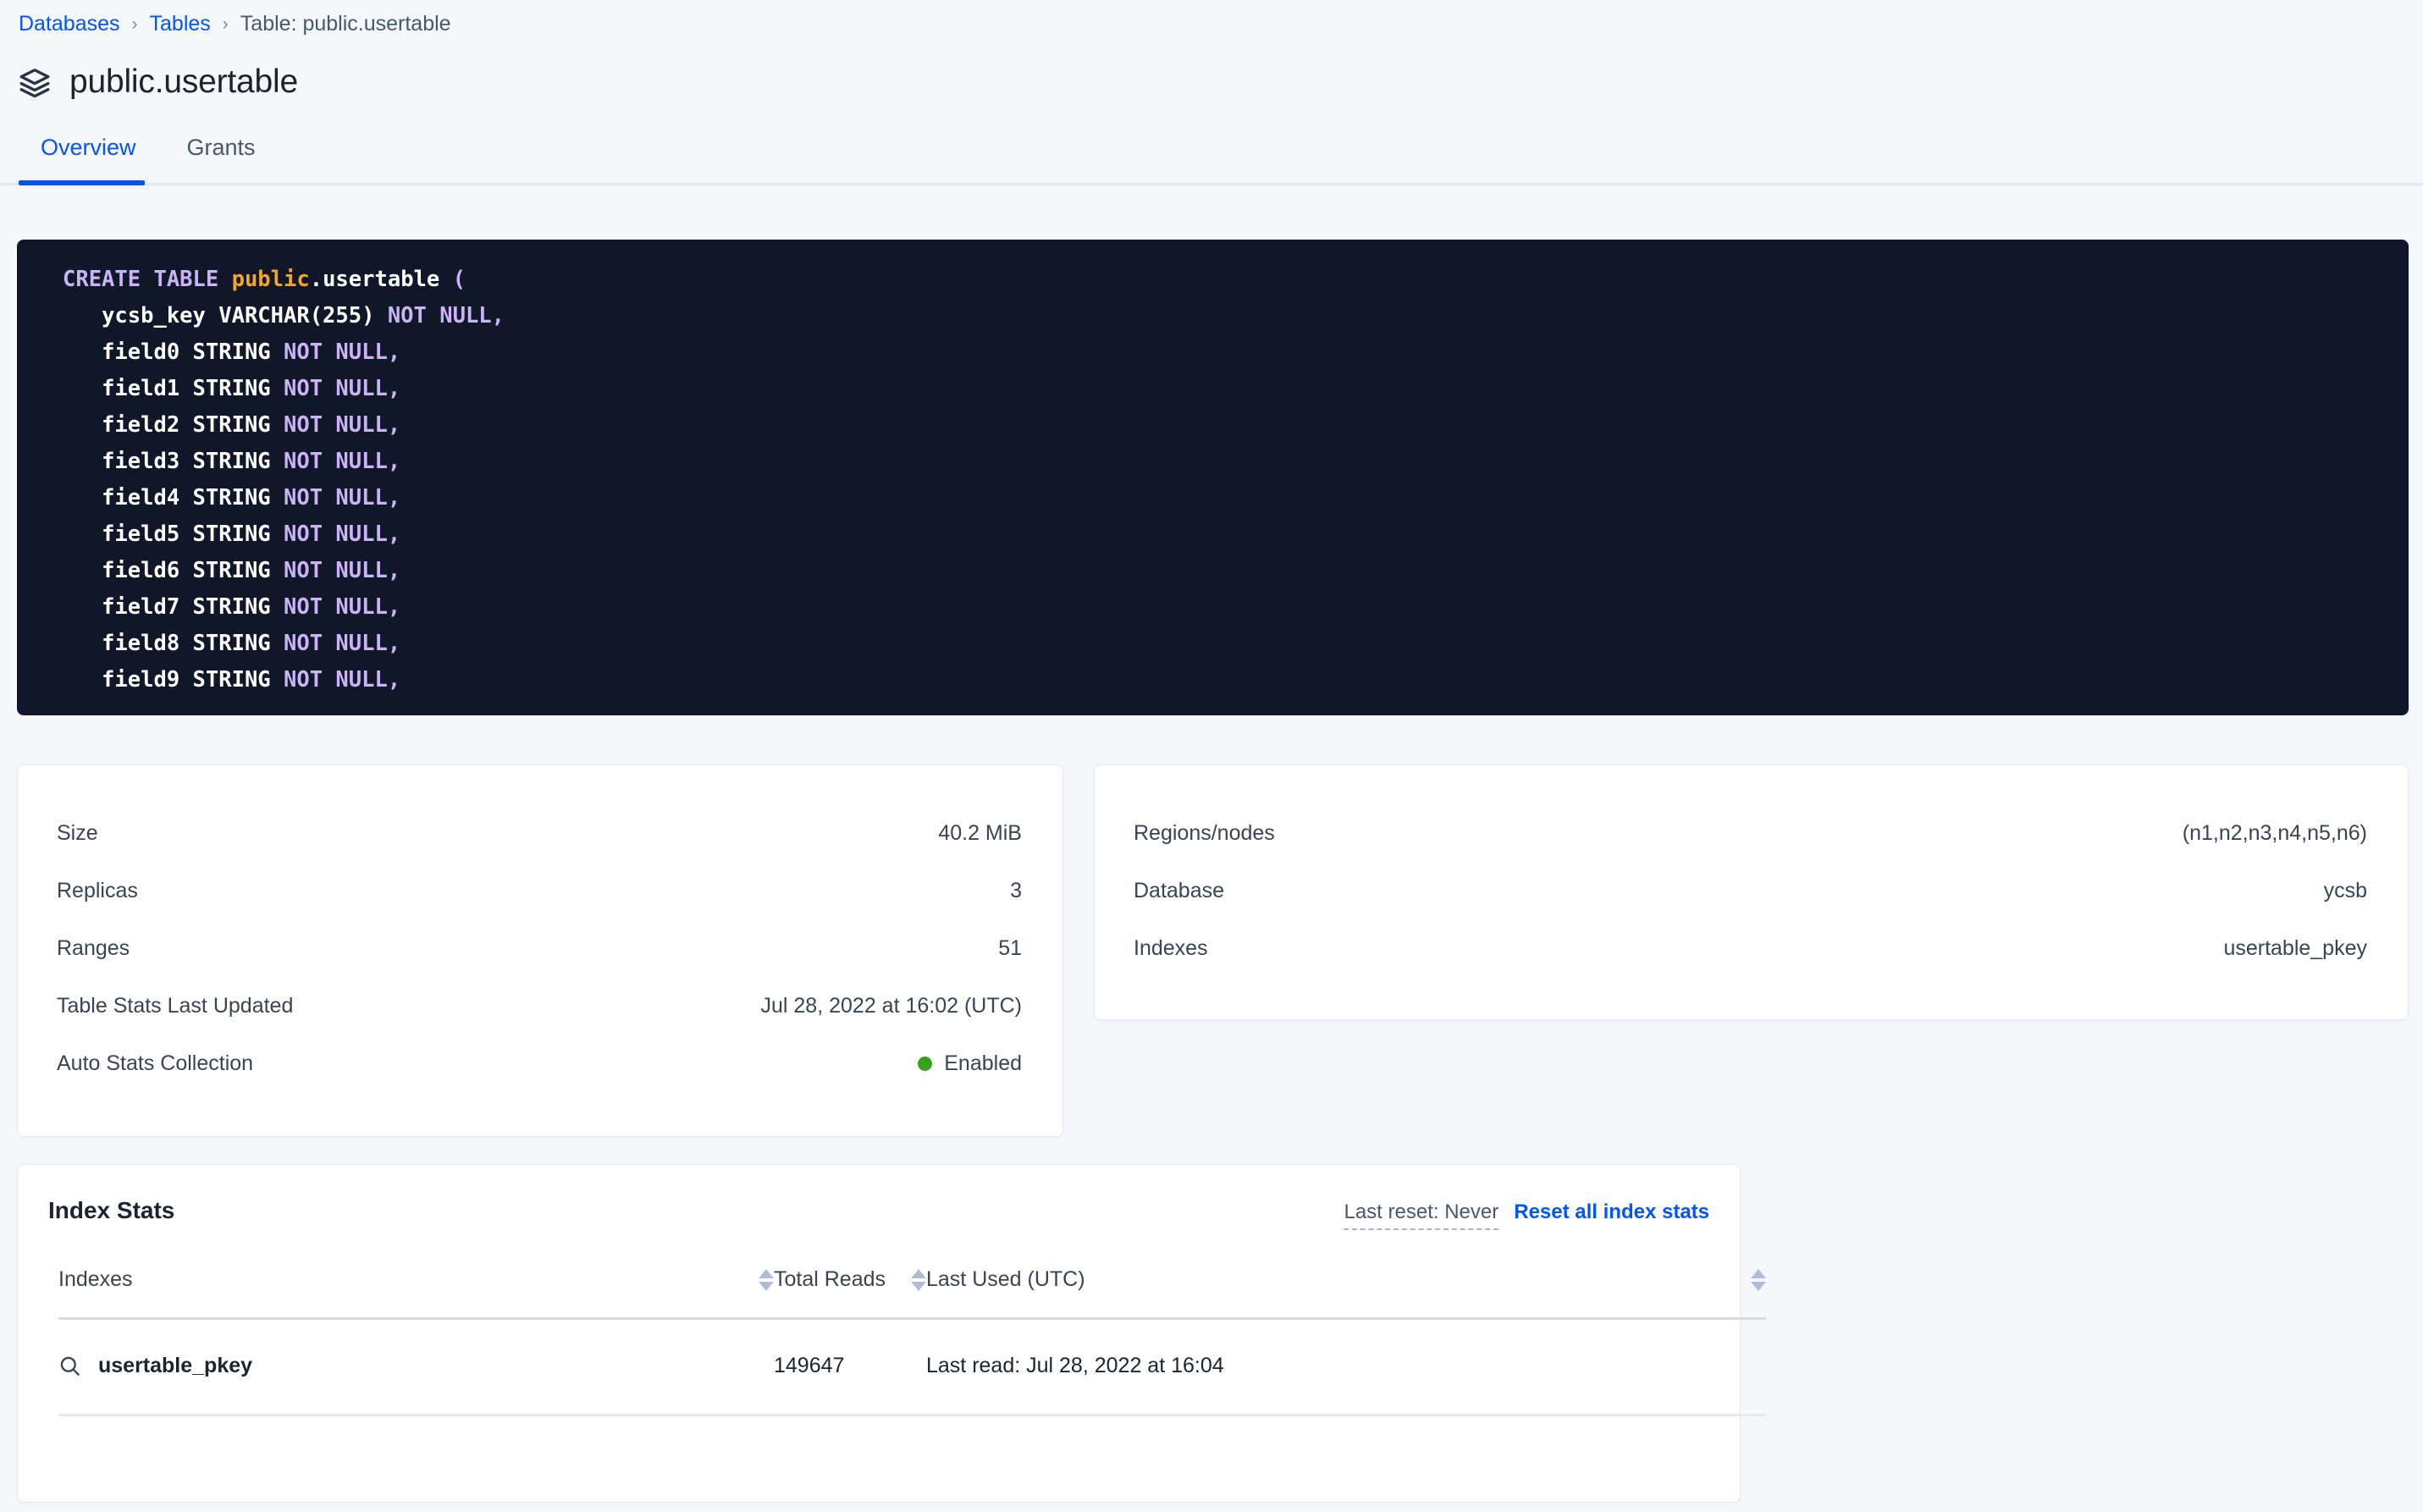 The image size is (2423, 1512). Describe the element at coordinates (93, 947) in the screenshot. I see `stat-label-ranges: Ranges` at that location.